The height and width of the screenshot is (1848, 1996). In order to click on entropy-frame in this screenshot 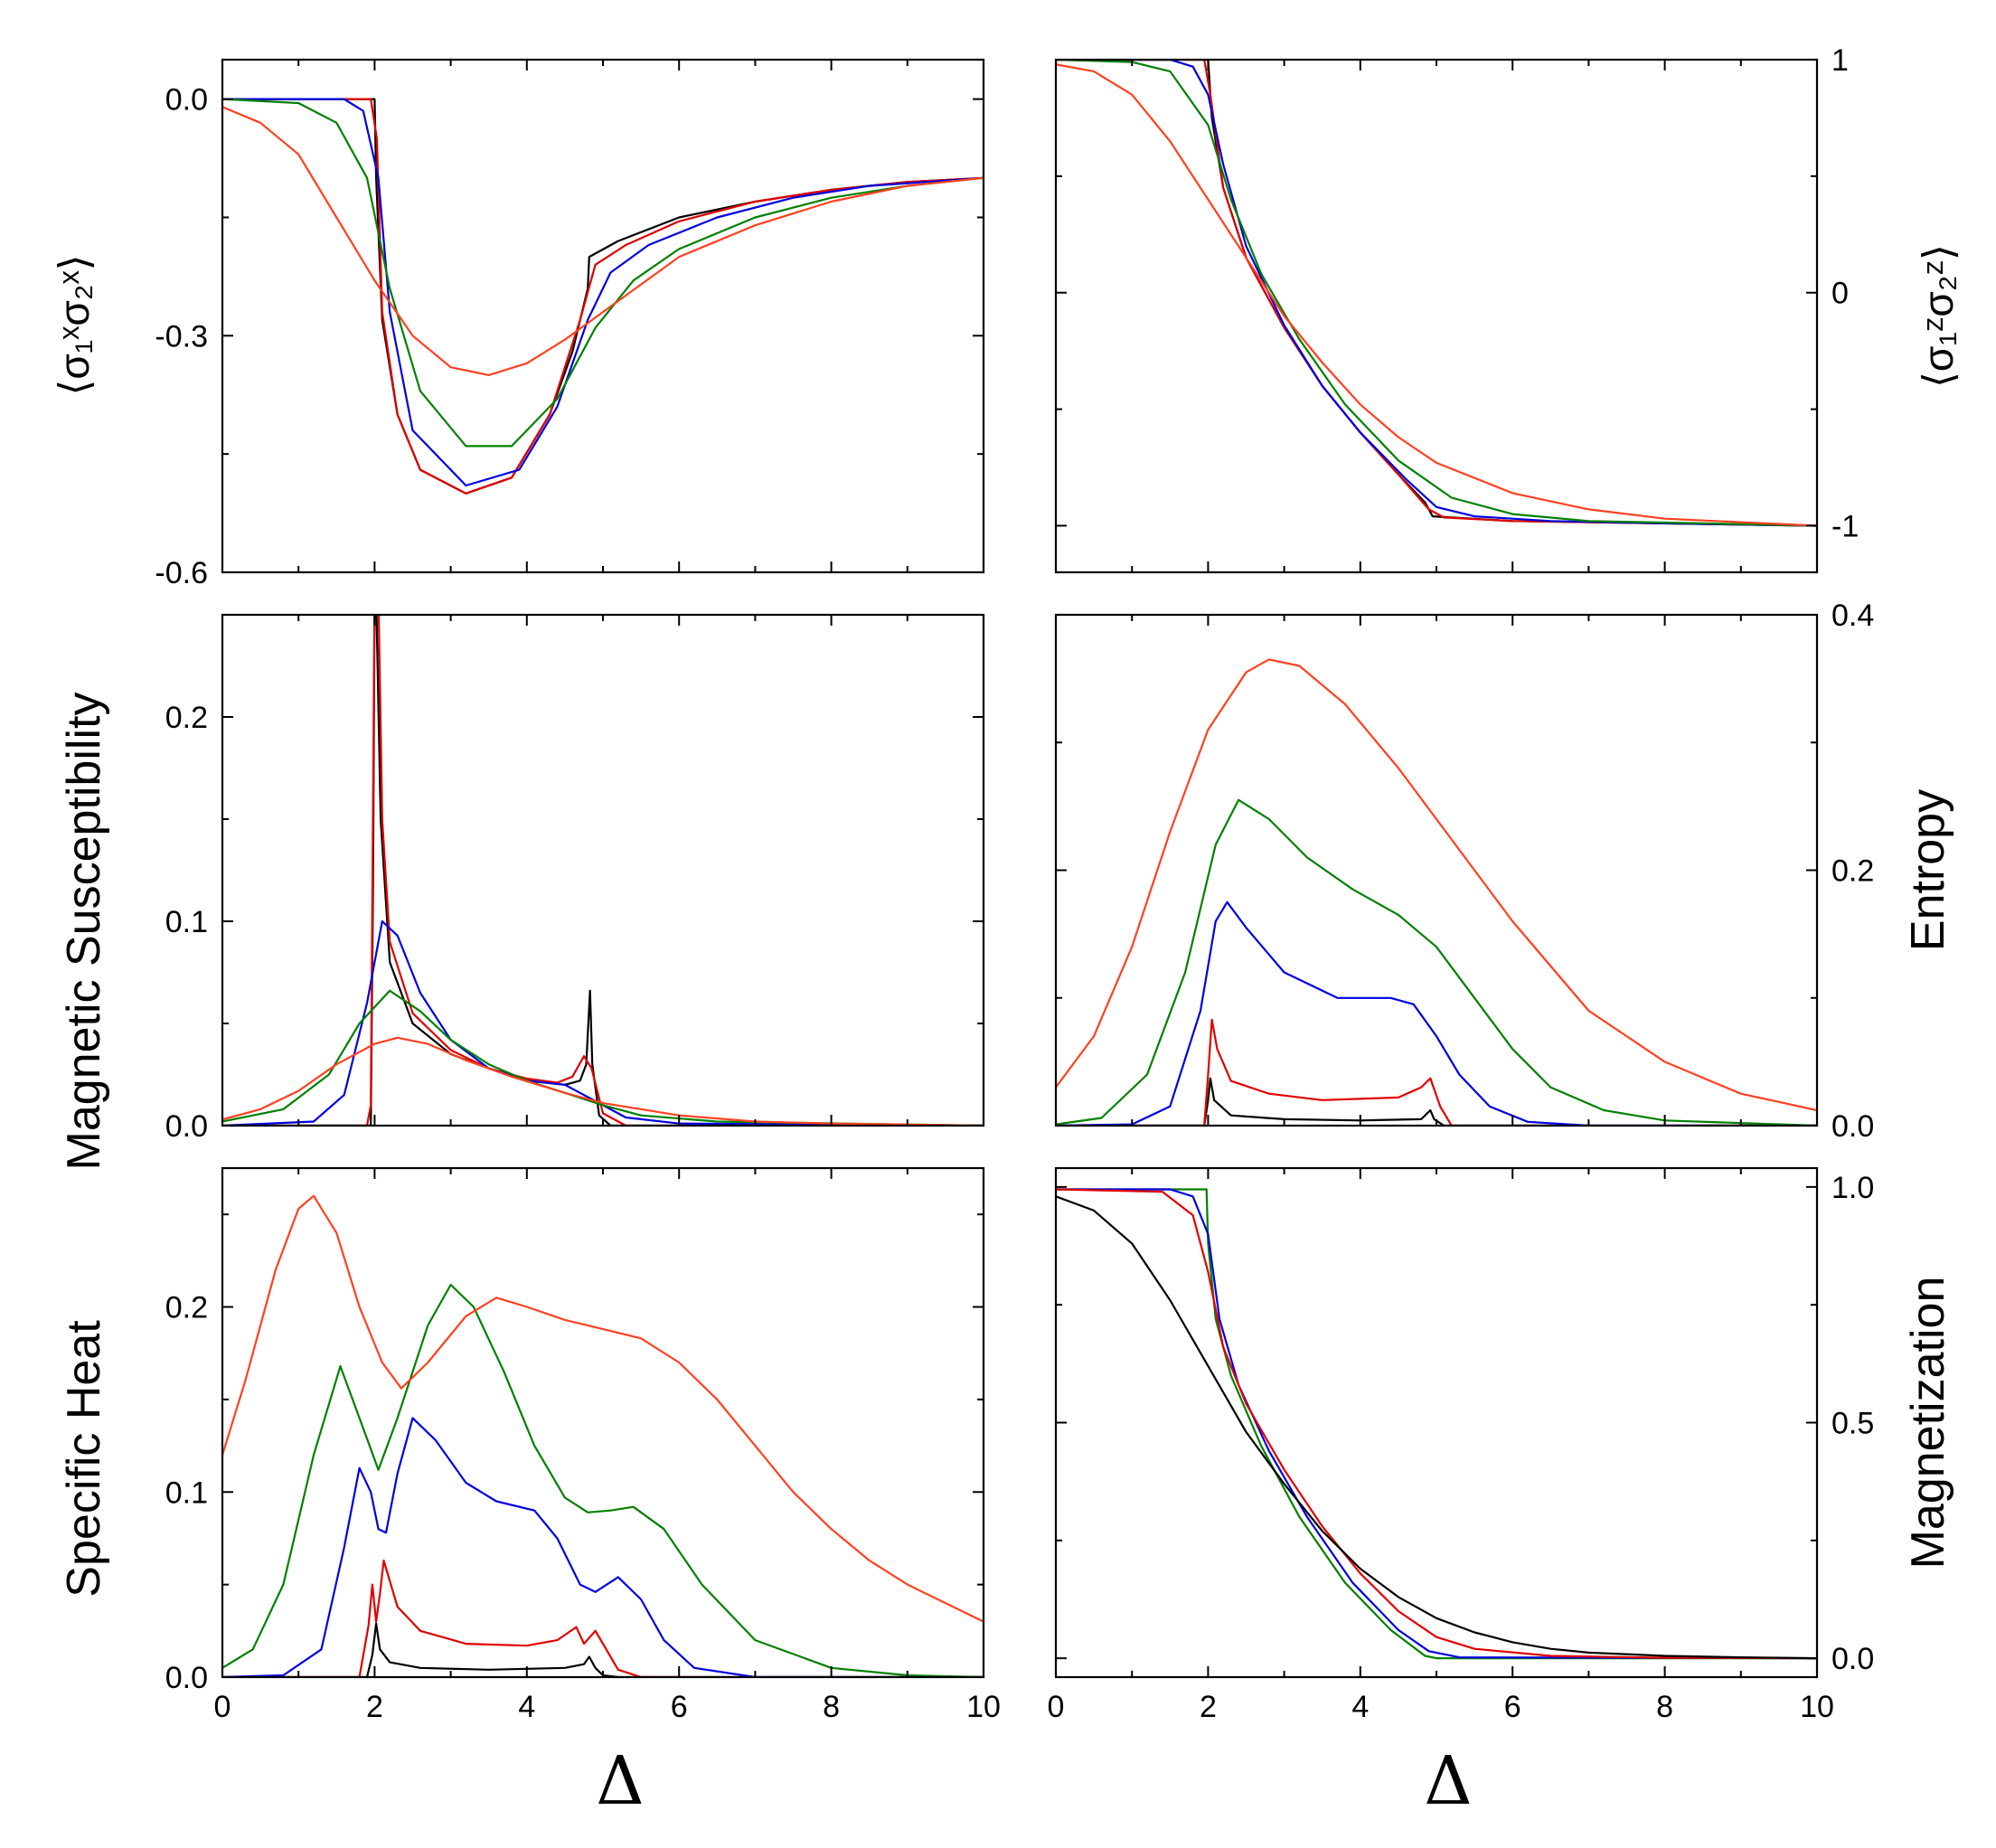, I will do `click(1436, 870)`.